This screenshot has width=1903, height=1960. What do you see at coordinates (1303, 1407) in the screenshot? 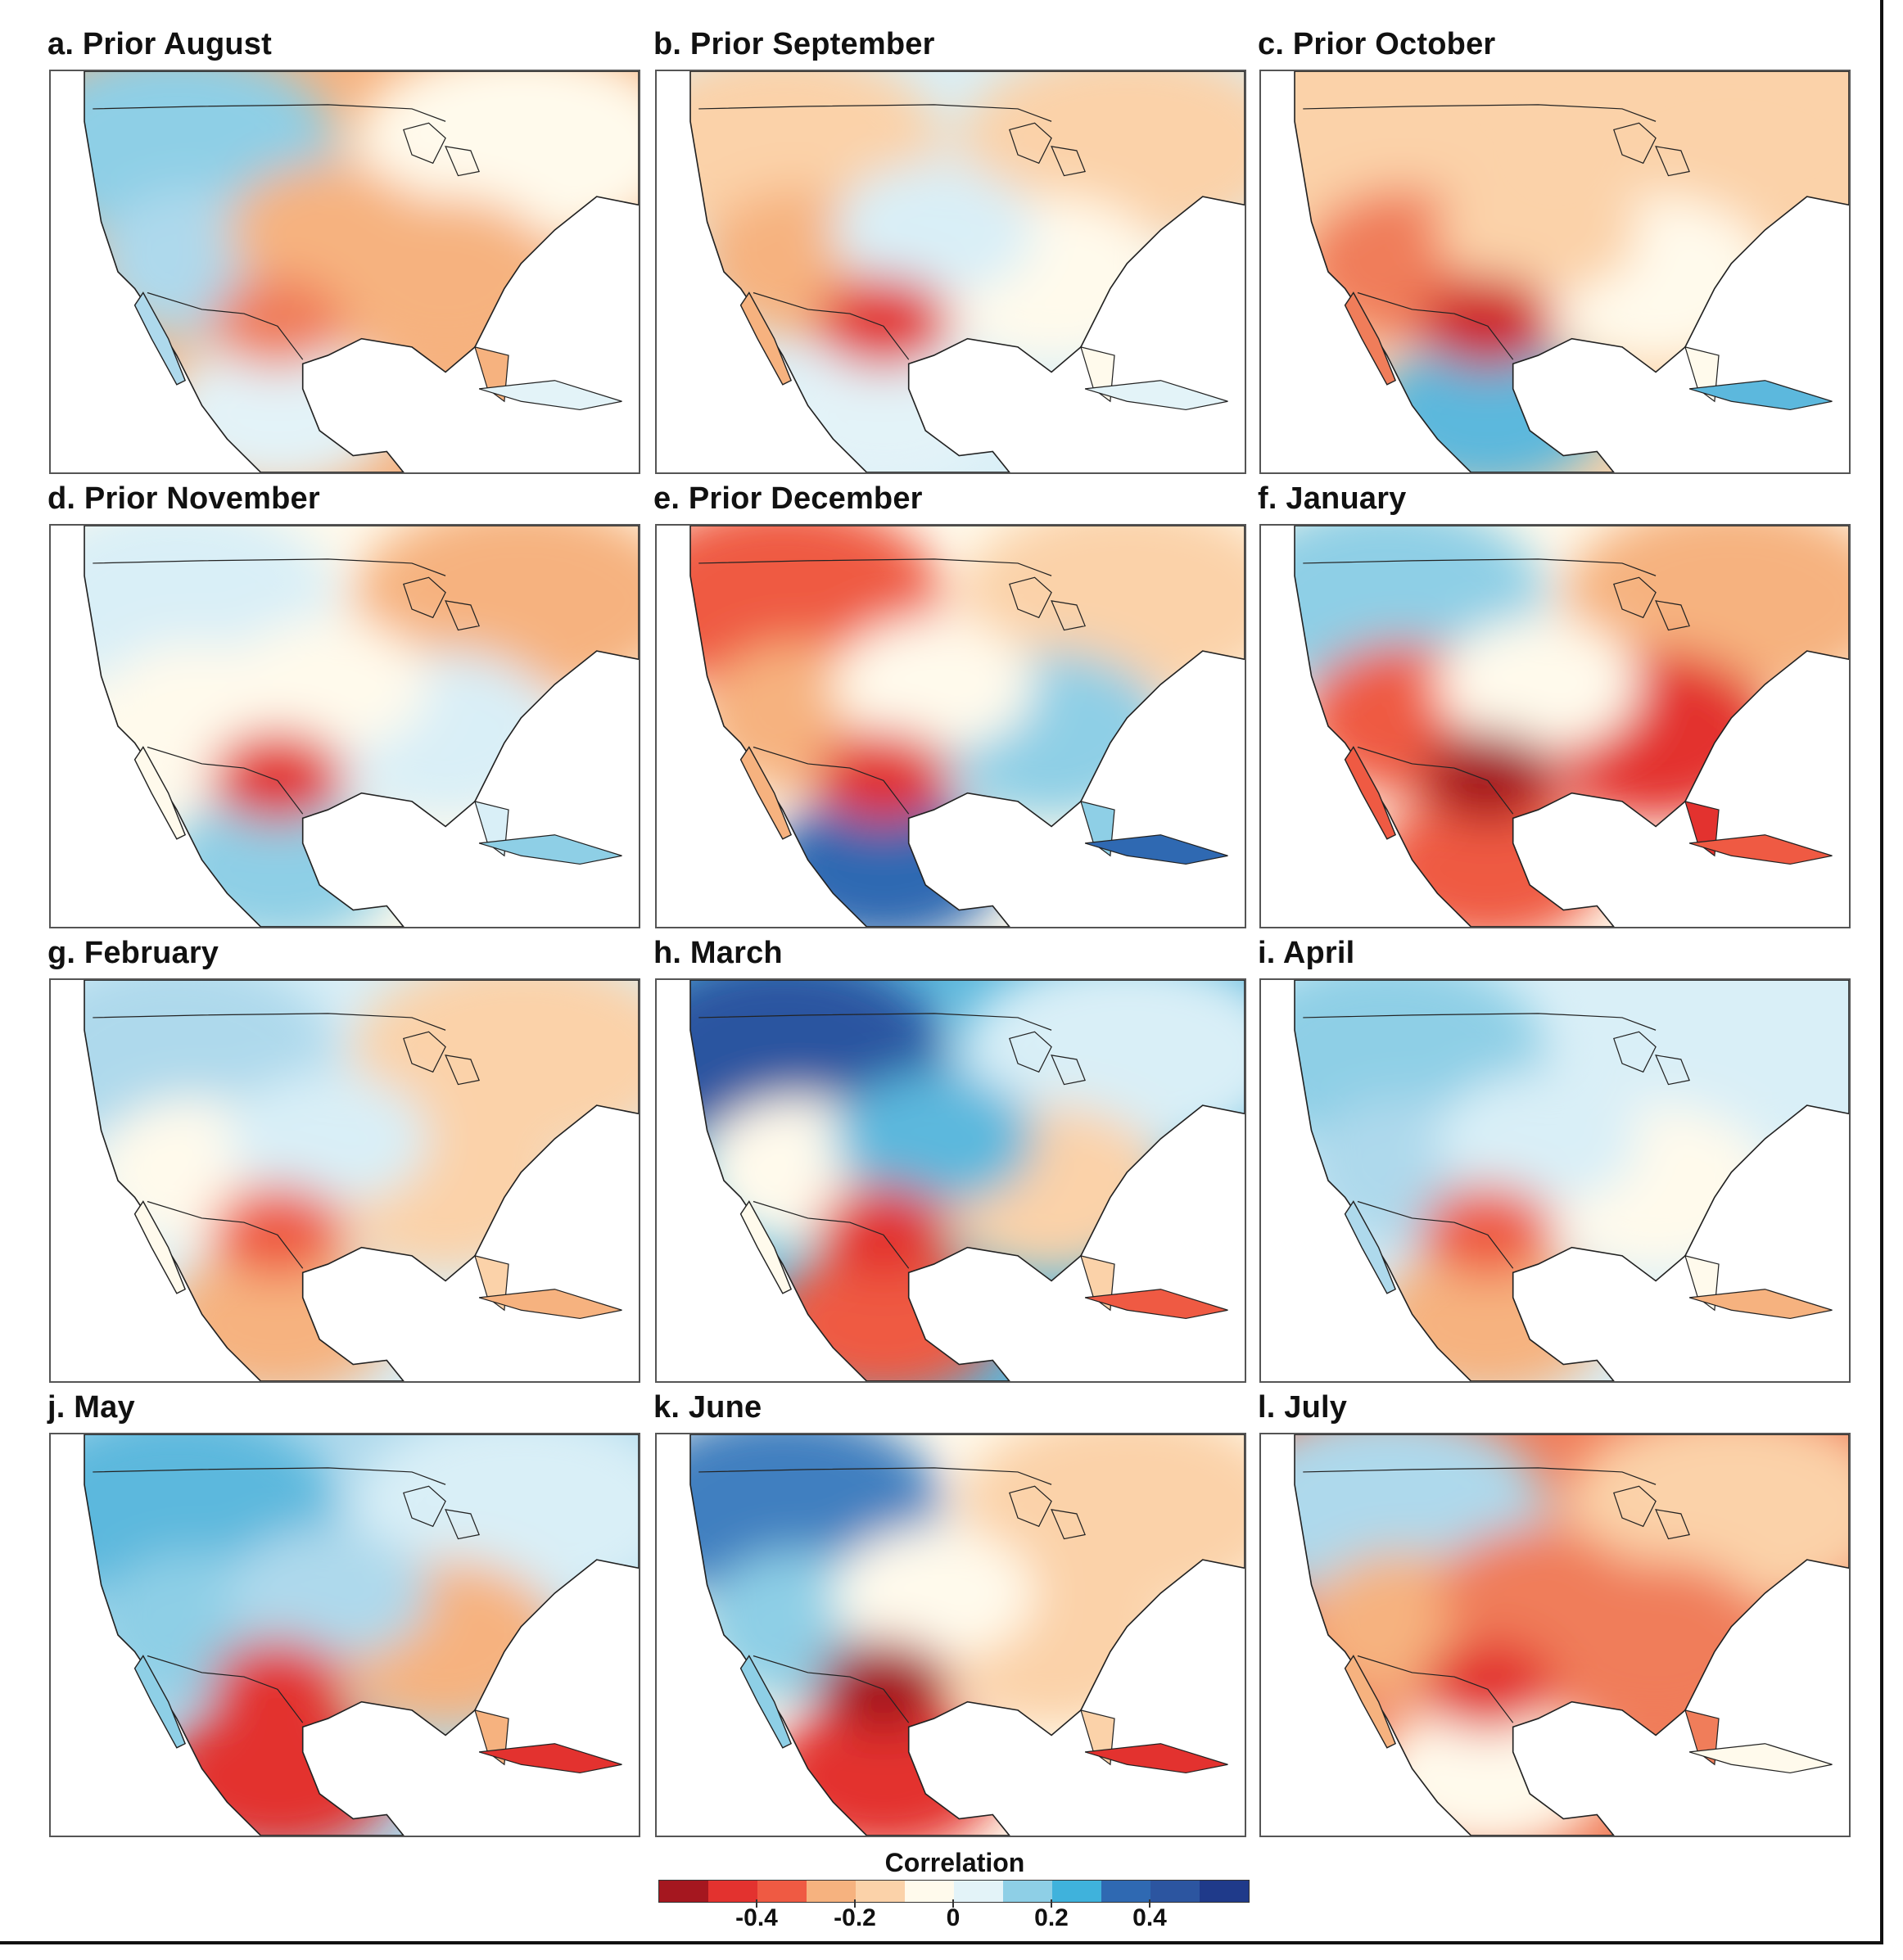
I see `panel-title-l: l. July` at bounding box center [1303, 1407].